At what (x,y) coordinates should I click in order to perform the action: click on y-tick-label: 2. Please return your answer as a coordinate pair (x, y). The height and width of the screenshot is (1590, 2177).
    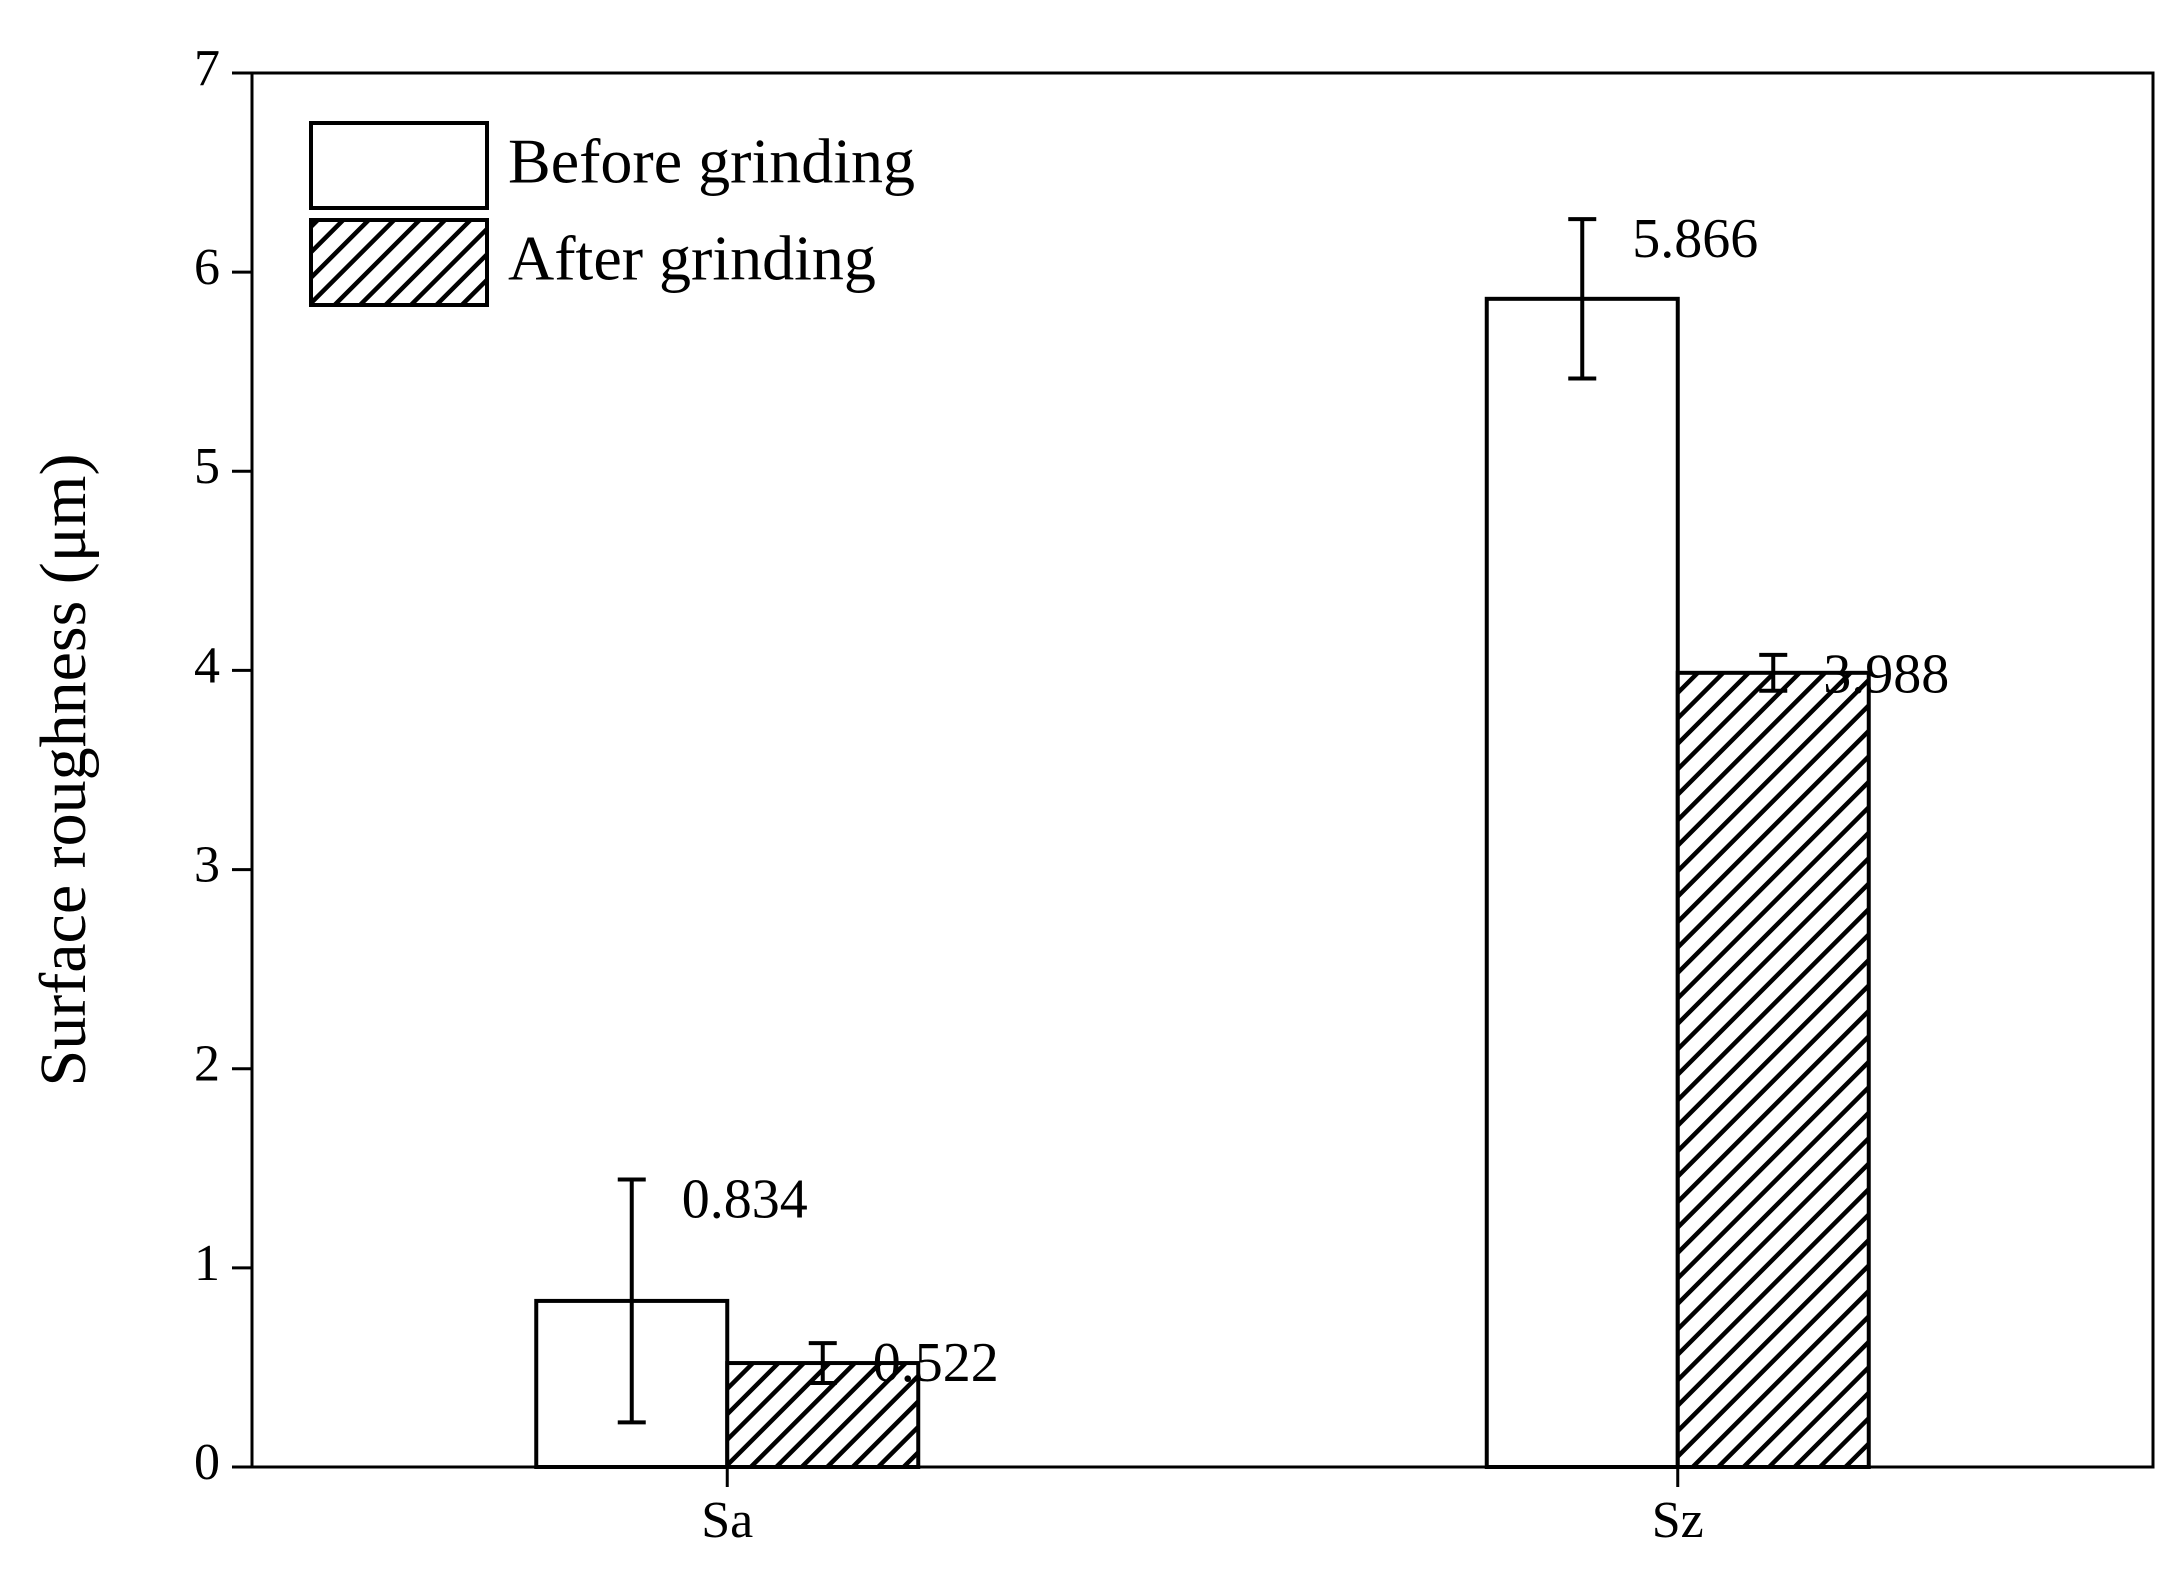
    Looking at the image, I should click on (207, 1064).